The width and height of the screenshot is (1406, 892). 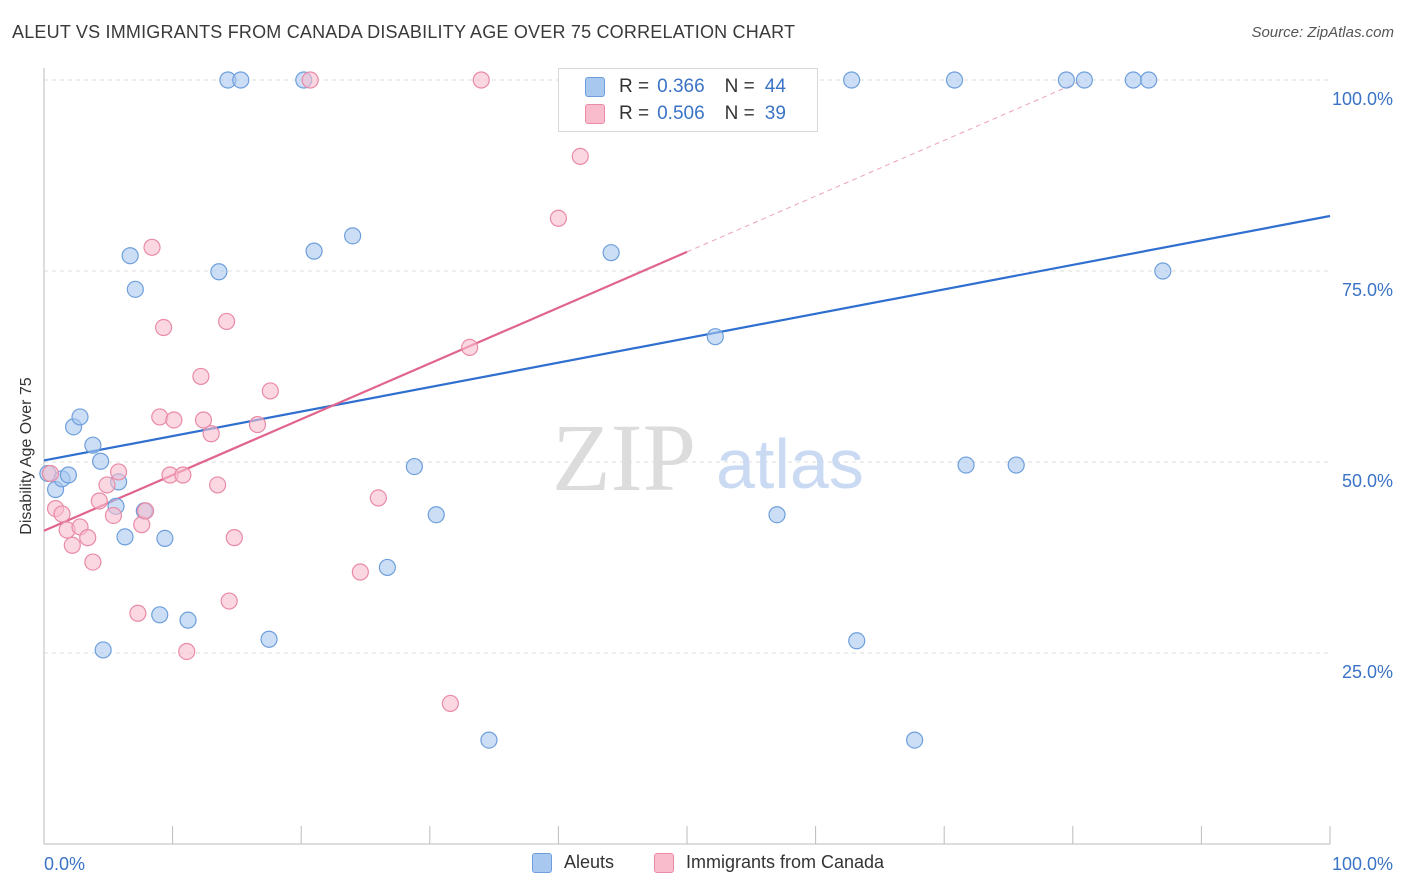 I want to click on x-tick-label: 100.0%, so click(x=1362, y=864).